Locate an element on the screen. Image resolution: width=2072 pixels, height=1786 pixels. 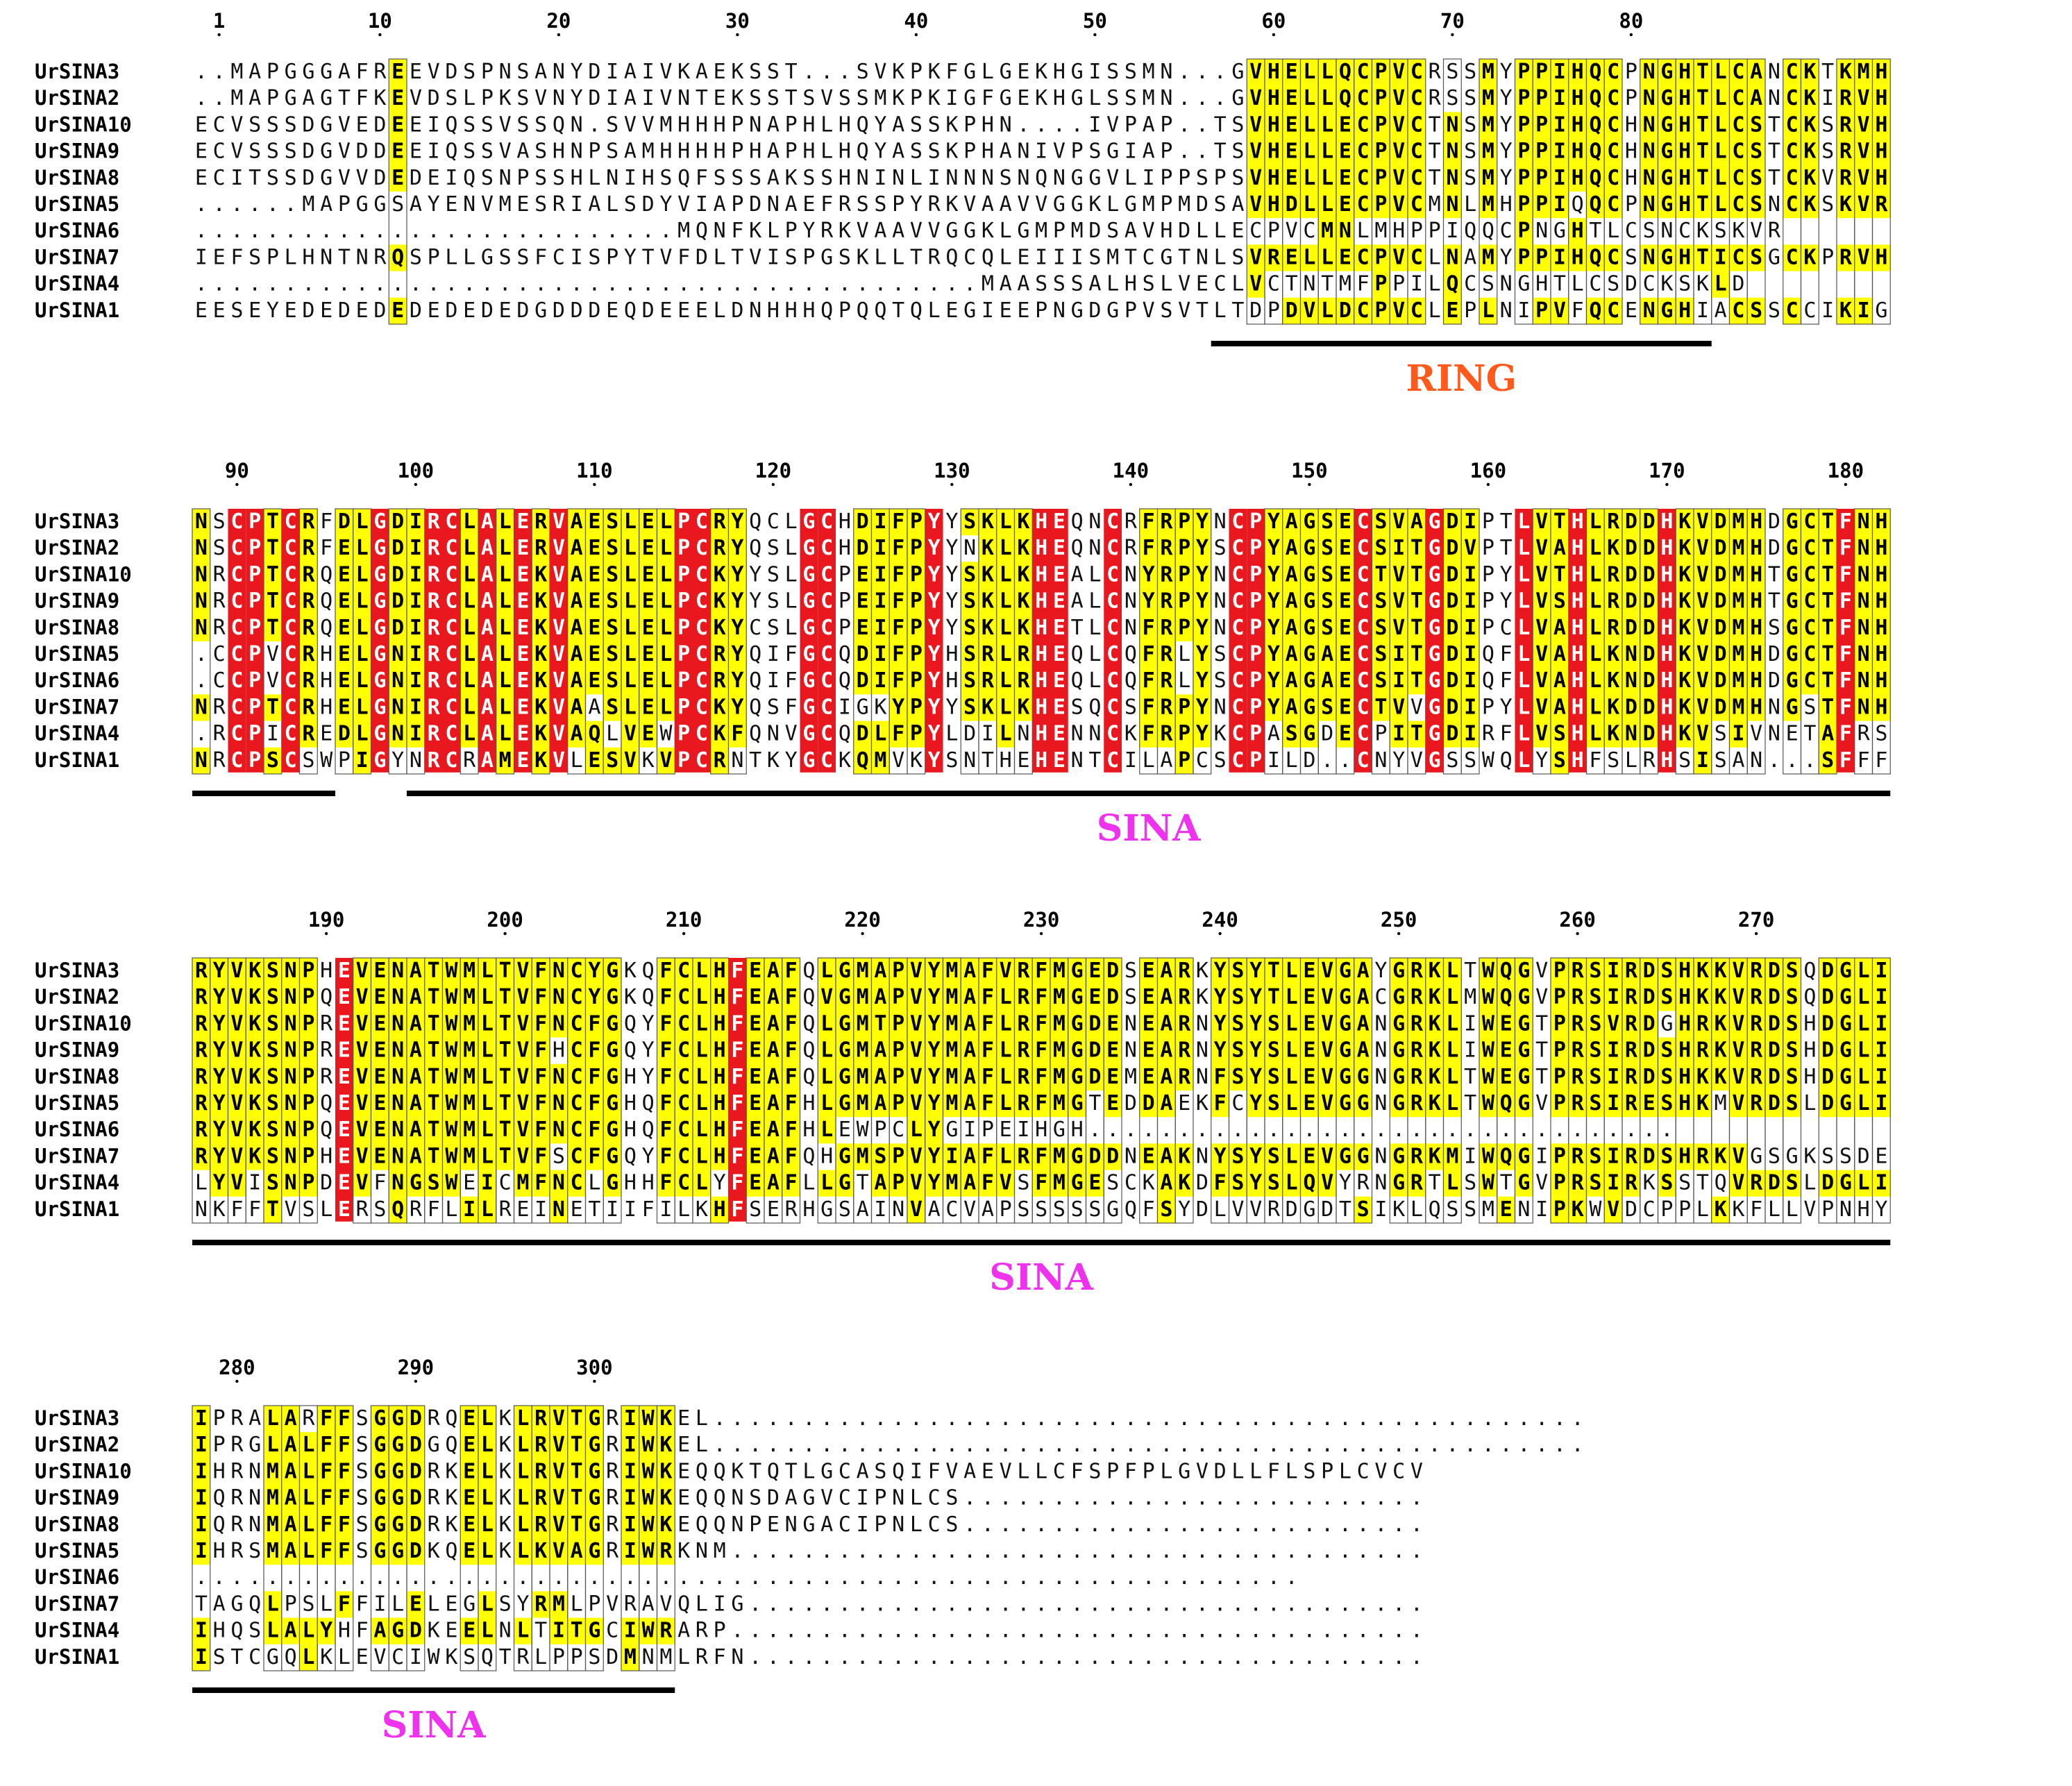
sequence-name: UrSINA2 is located at coordinates (77, 1444).